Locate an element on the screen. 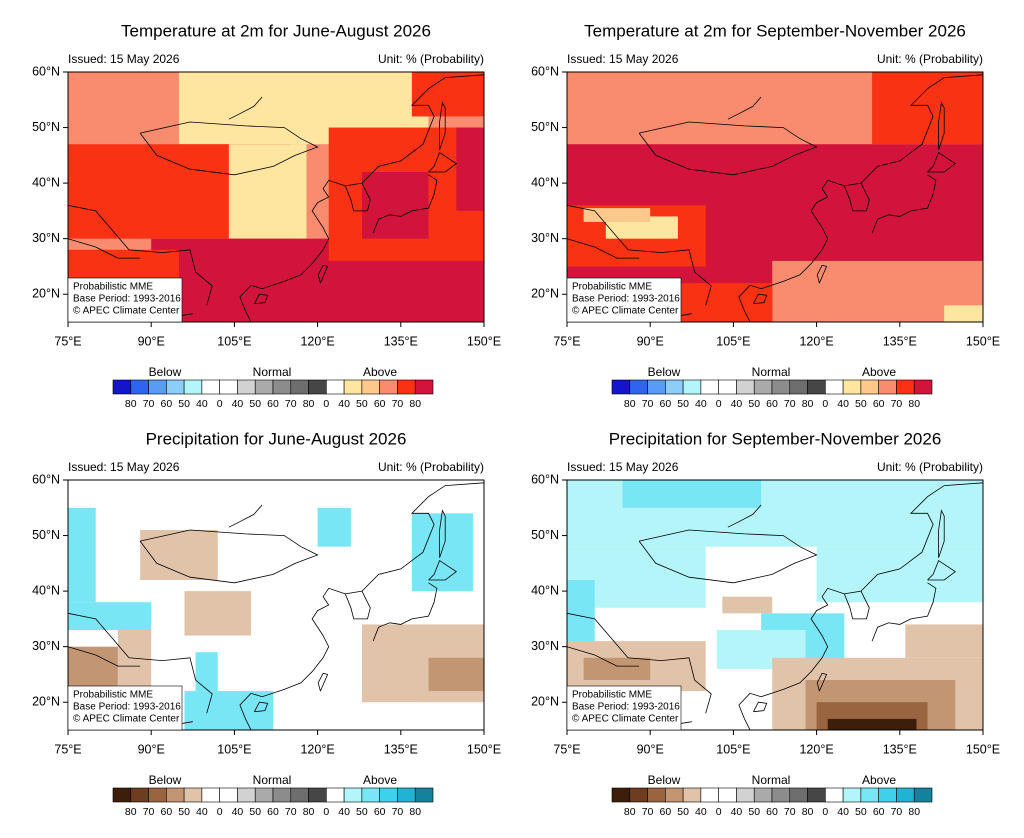 Image resolution: width=1024 pixels, height=838 pixels. map-area is located at coordinates (276, 197).